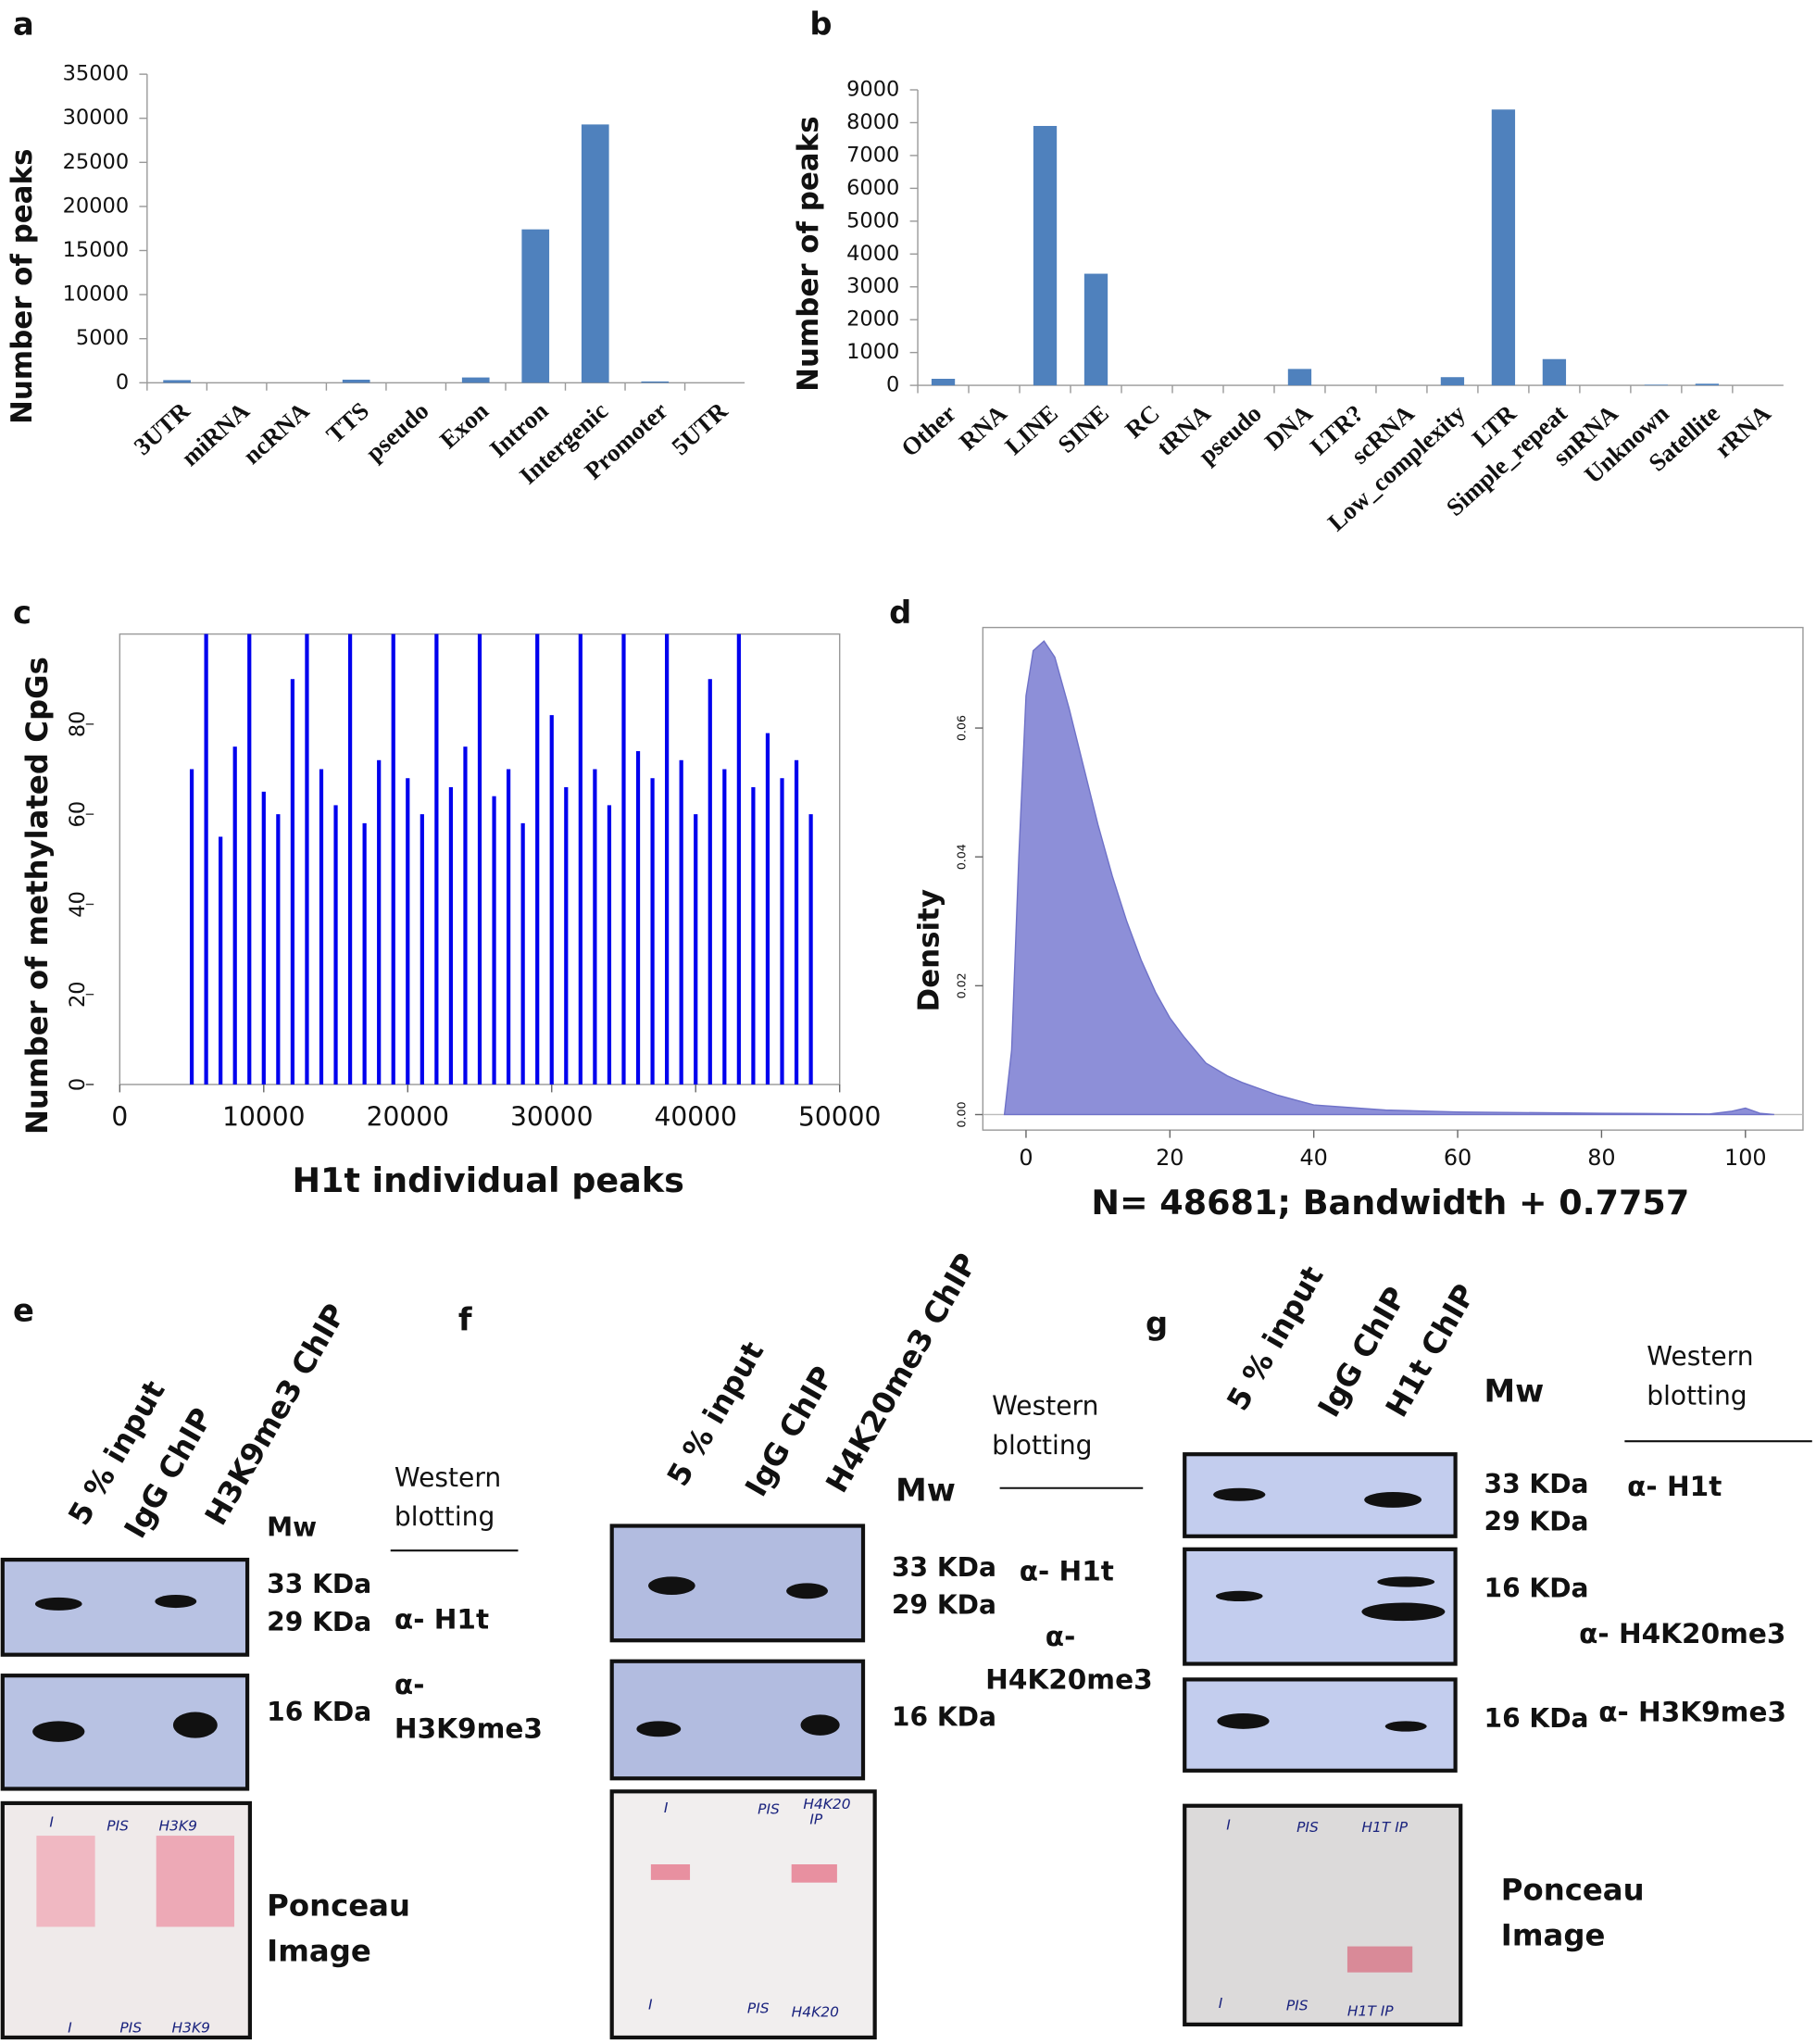  Describe the element at coordinates (1289, 426) in the screenshot. I see `x-tick-label: DNA` at that location.